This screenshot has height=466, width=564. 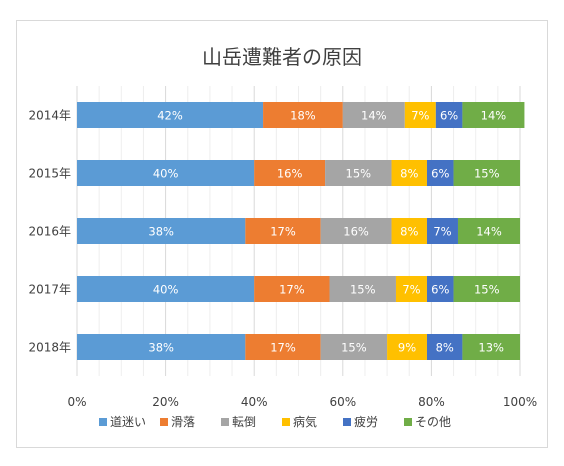 What do you see at coordinates (342, 402) in the screenshot?
I see `x-tick-label: 60%` at bounding box center [342, 402].